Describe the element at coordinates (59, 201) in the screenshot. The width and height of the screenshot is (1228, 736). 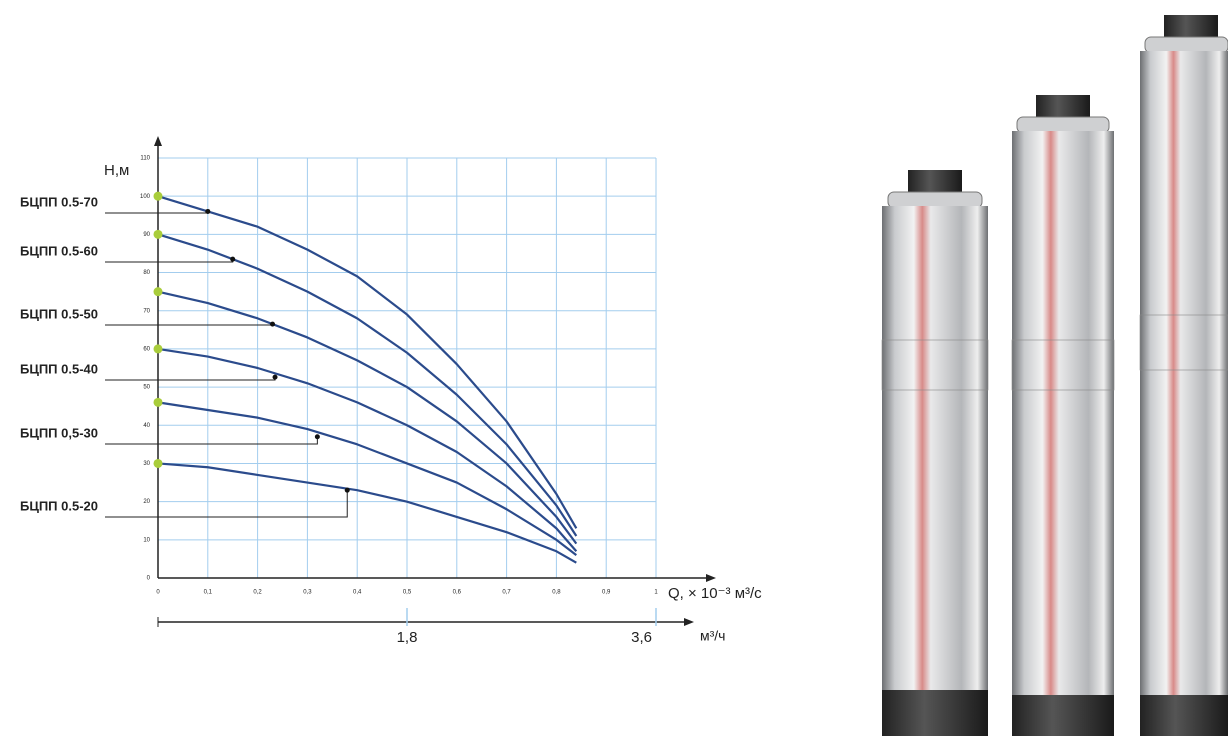
I see `series-label: БЦПП 0.5-70` at that location.